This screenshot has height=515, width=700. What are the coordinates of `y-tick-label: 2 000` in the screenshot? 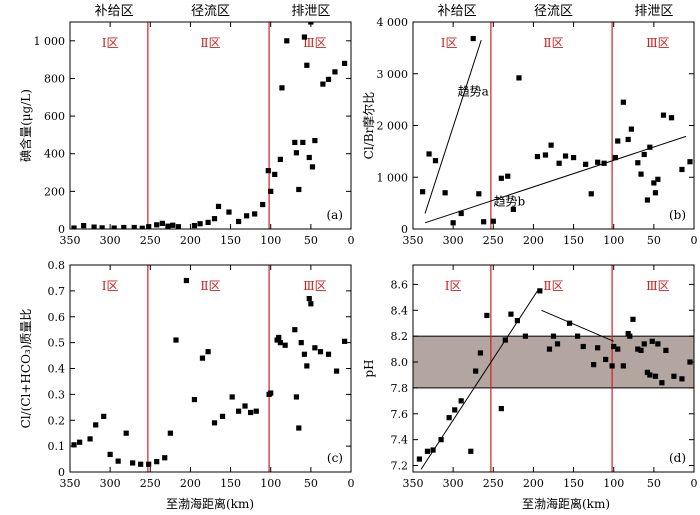 It's located at (393, 126).